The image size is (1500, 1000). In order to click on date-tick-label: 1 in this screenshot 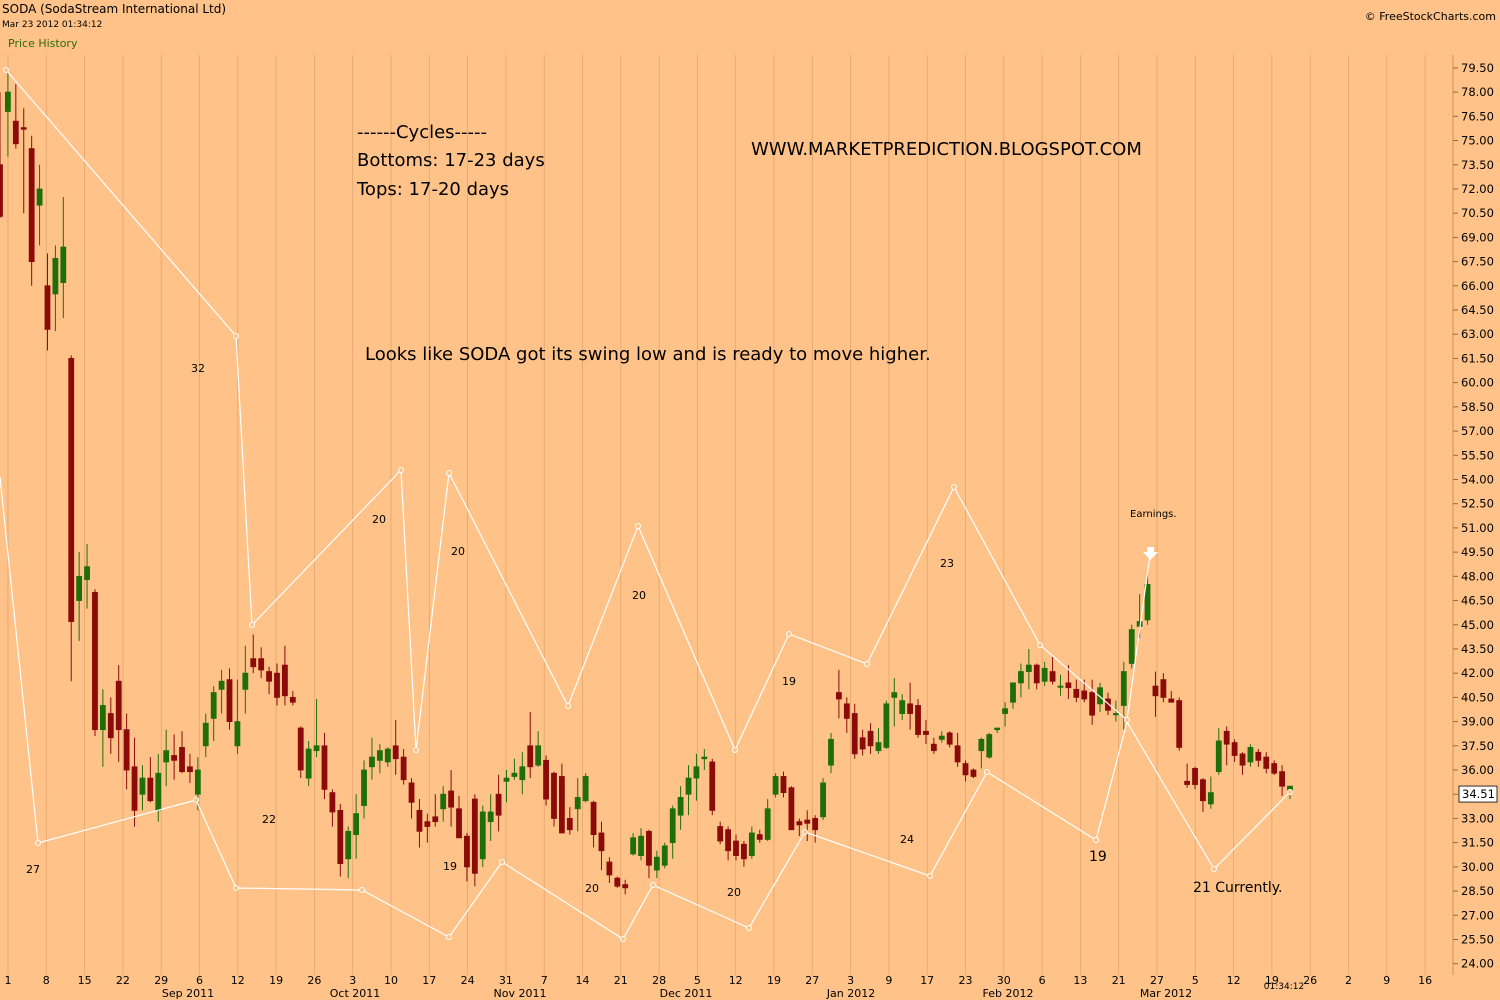, I will do `click(8, 980)`.